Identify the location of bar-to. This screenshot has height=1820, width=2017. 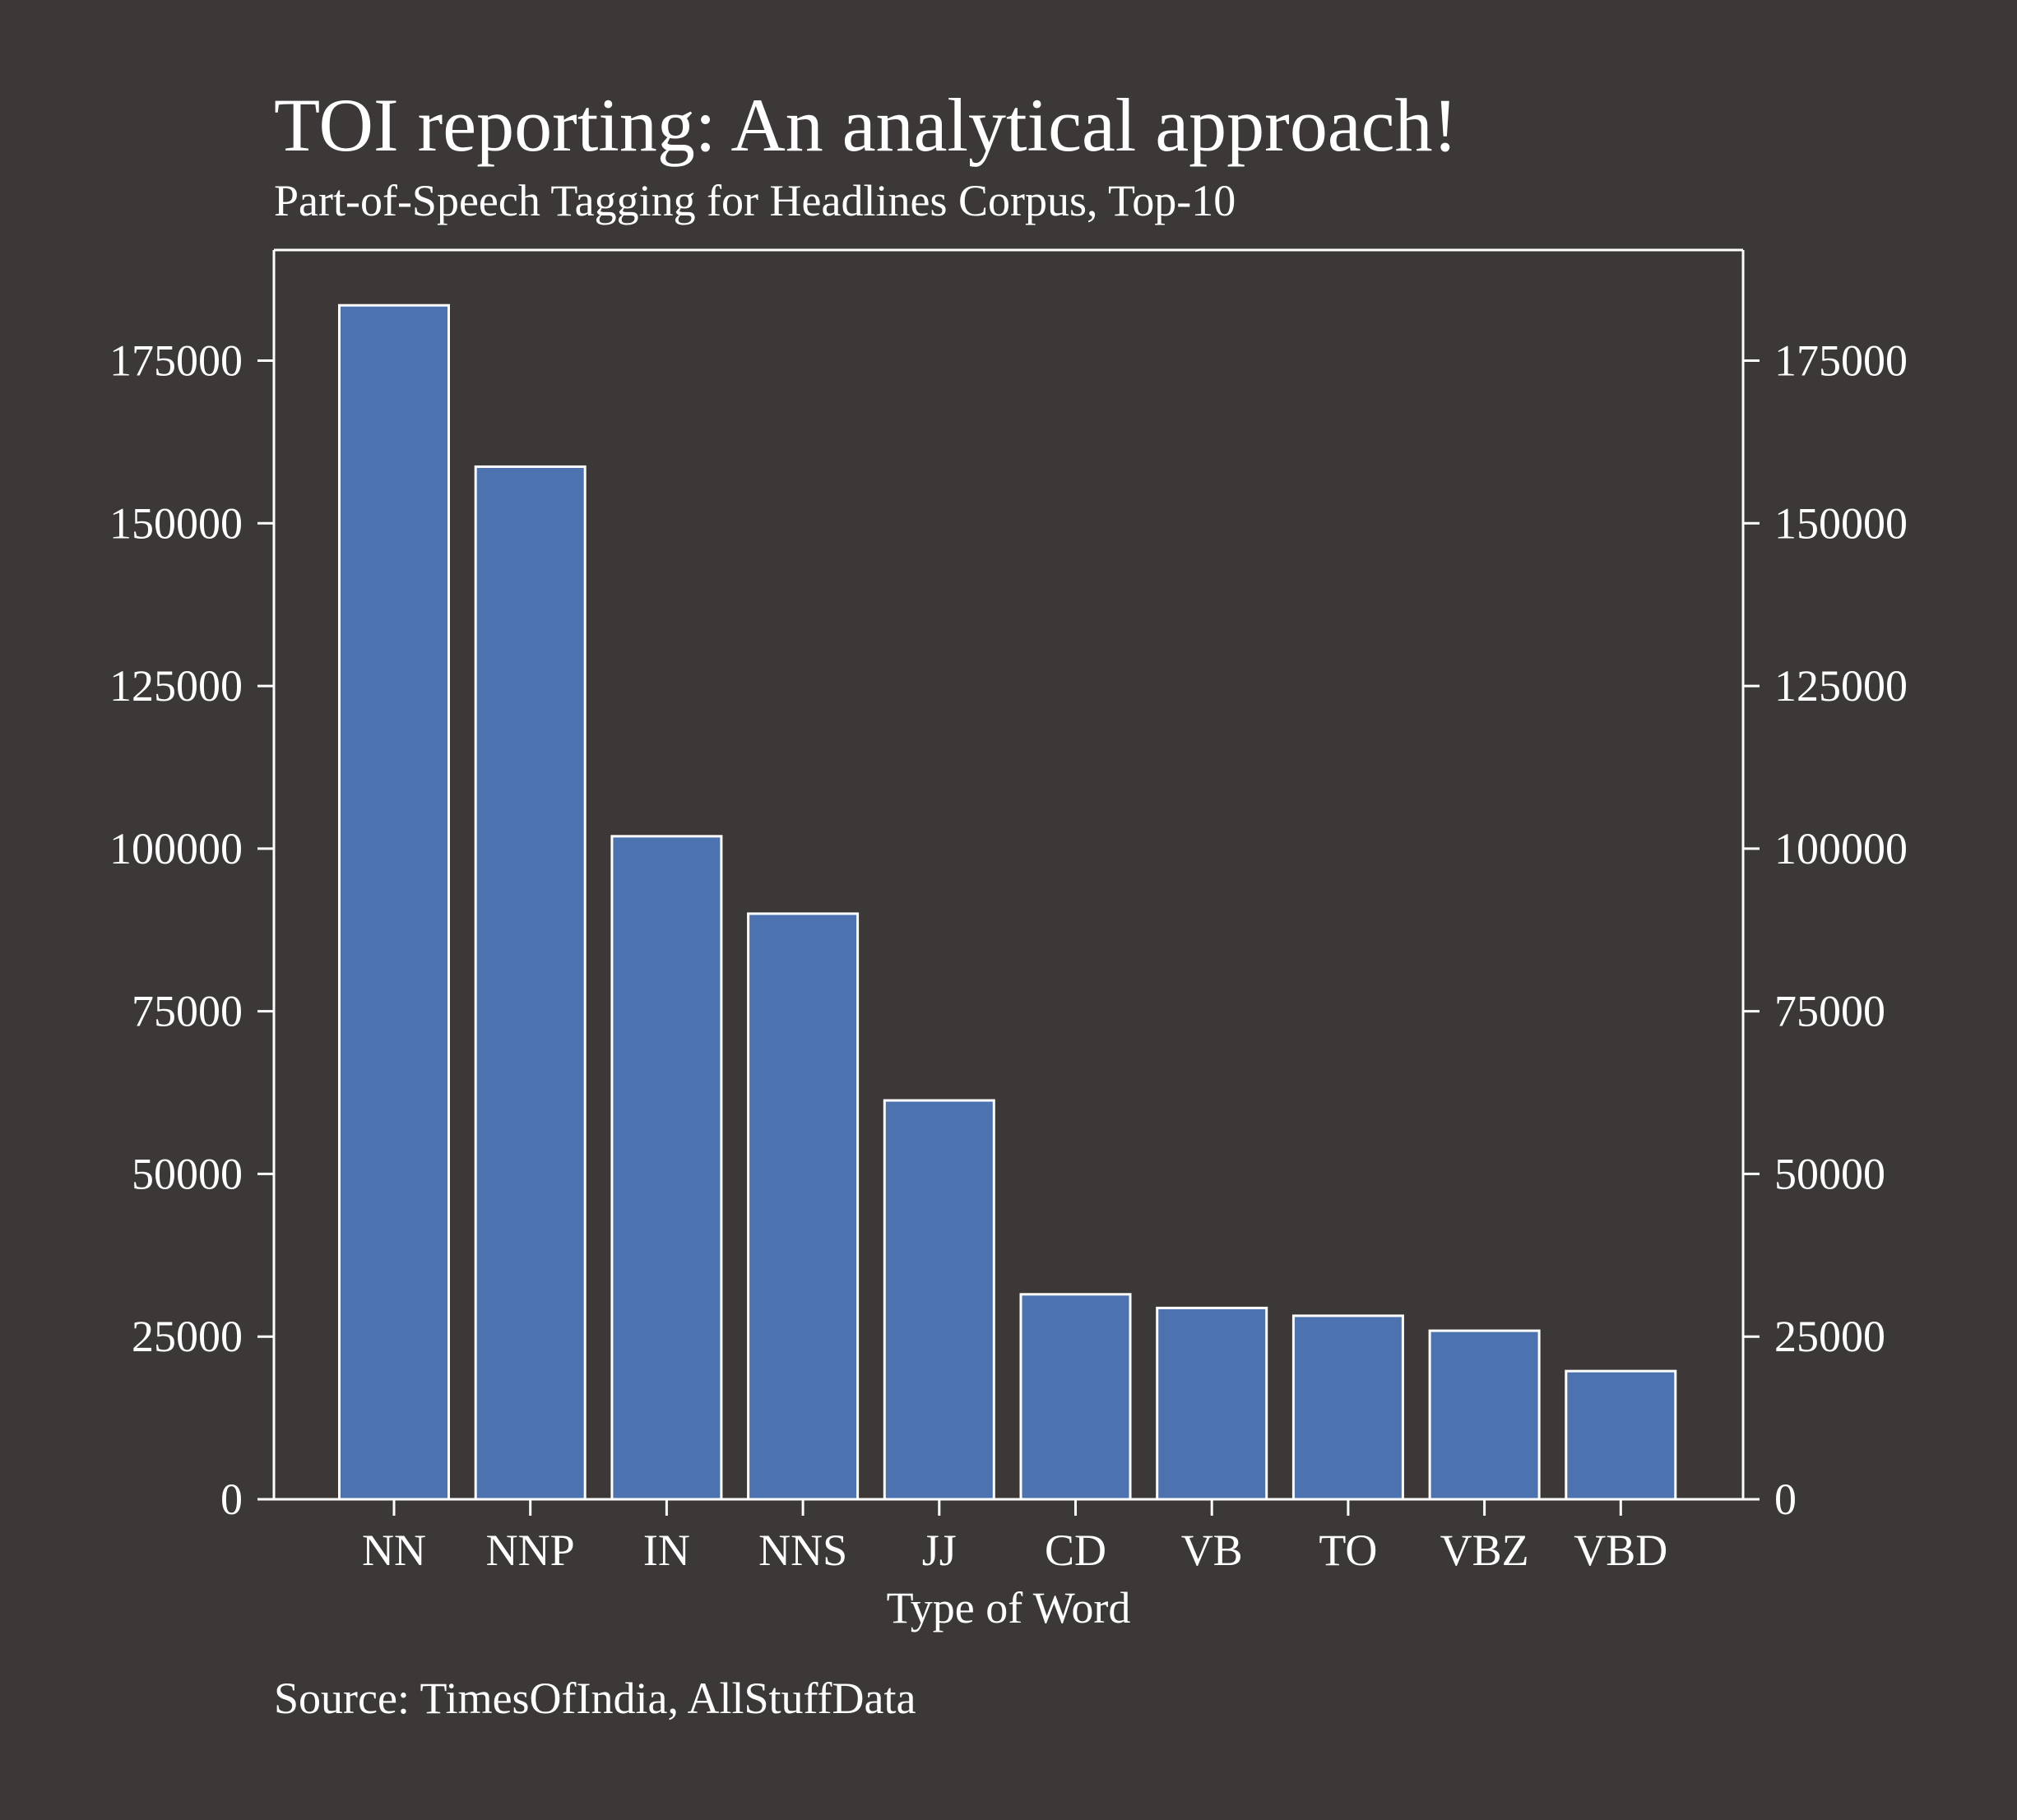
(1347, 1407).